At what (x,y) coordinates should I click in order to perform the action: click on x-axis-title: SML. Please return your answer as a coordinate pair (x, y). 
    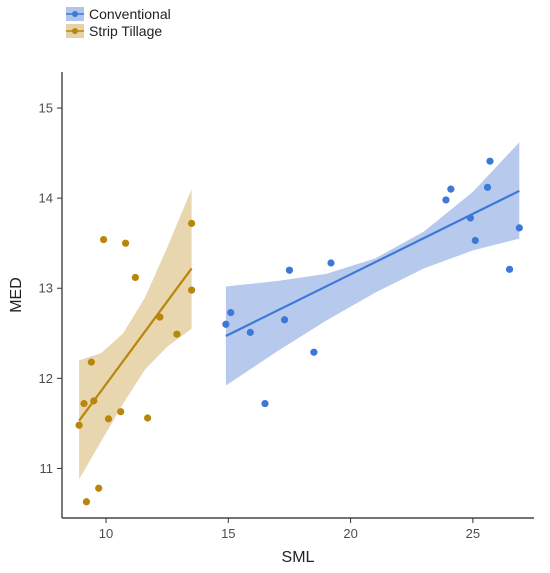
    Looking at the image, I should click on (298, 557).